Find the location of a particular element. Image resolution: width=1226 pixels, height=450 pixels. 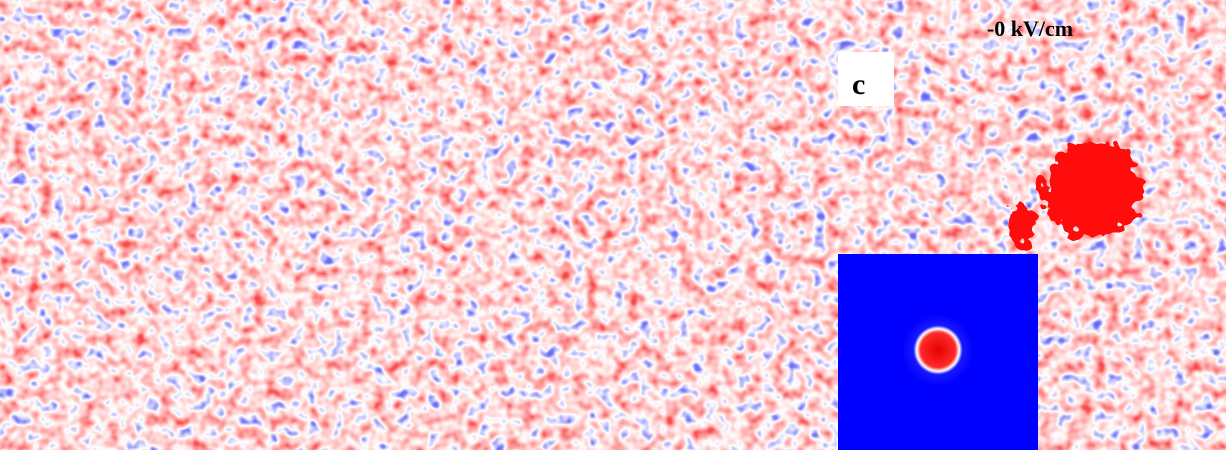

domain-tail is located at coordinates (1022, 225).